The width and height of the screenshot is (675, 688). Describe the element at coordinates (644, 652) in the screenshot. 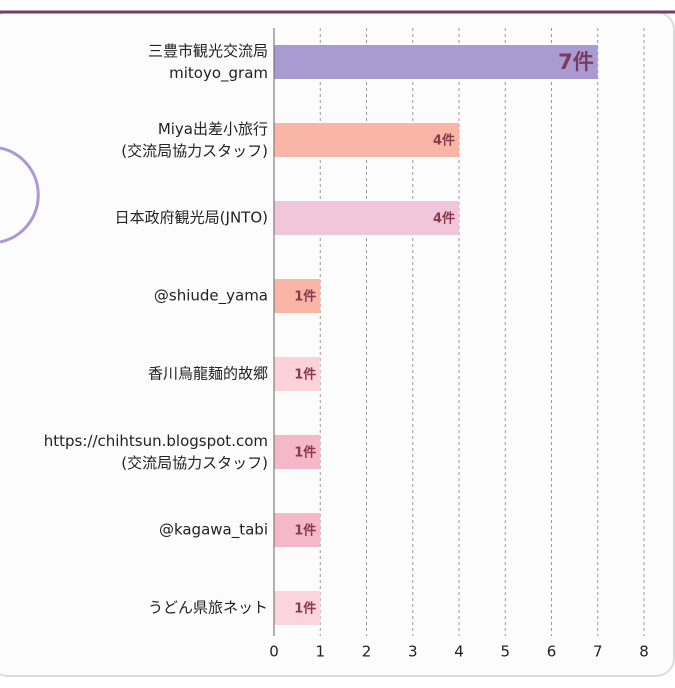

I see `x-tick-label: 8` at that location.